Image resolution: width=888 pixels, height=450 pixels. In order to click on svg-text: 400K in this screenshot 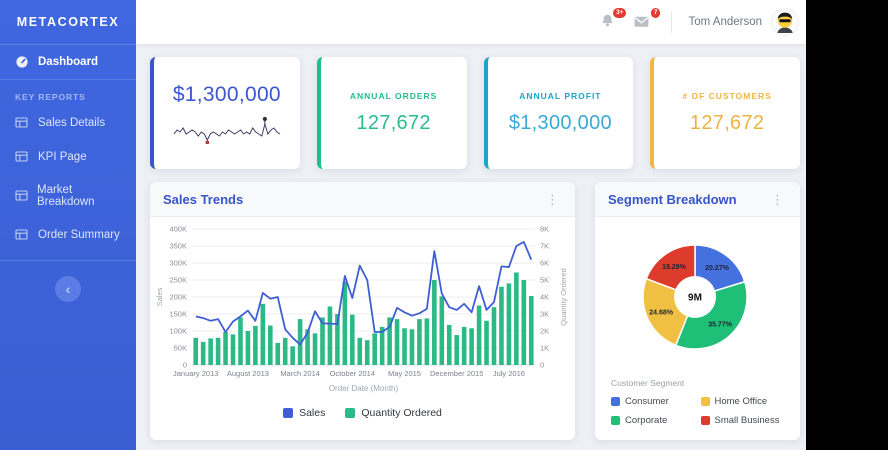, I will do `click(178, 229)`.